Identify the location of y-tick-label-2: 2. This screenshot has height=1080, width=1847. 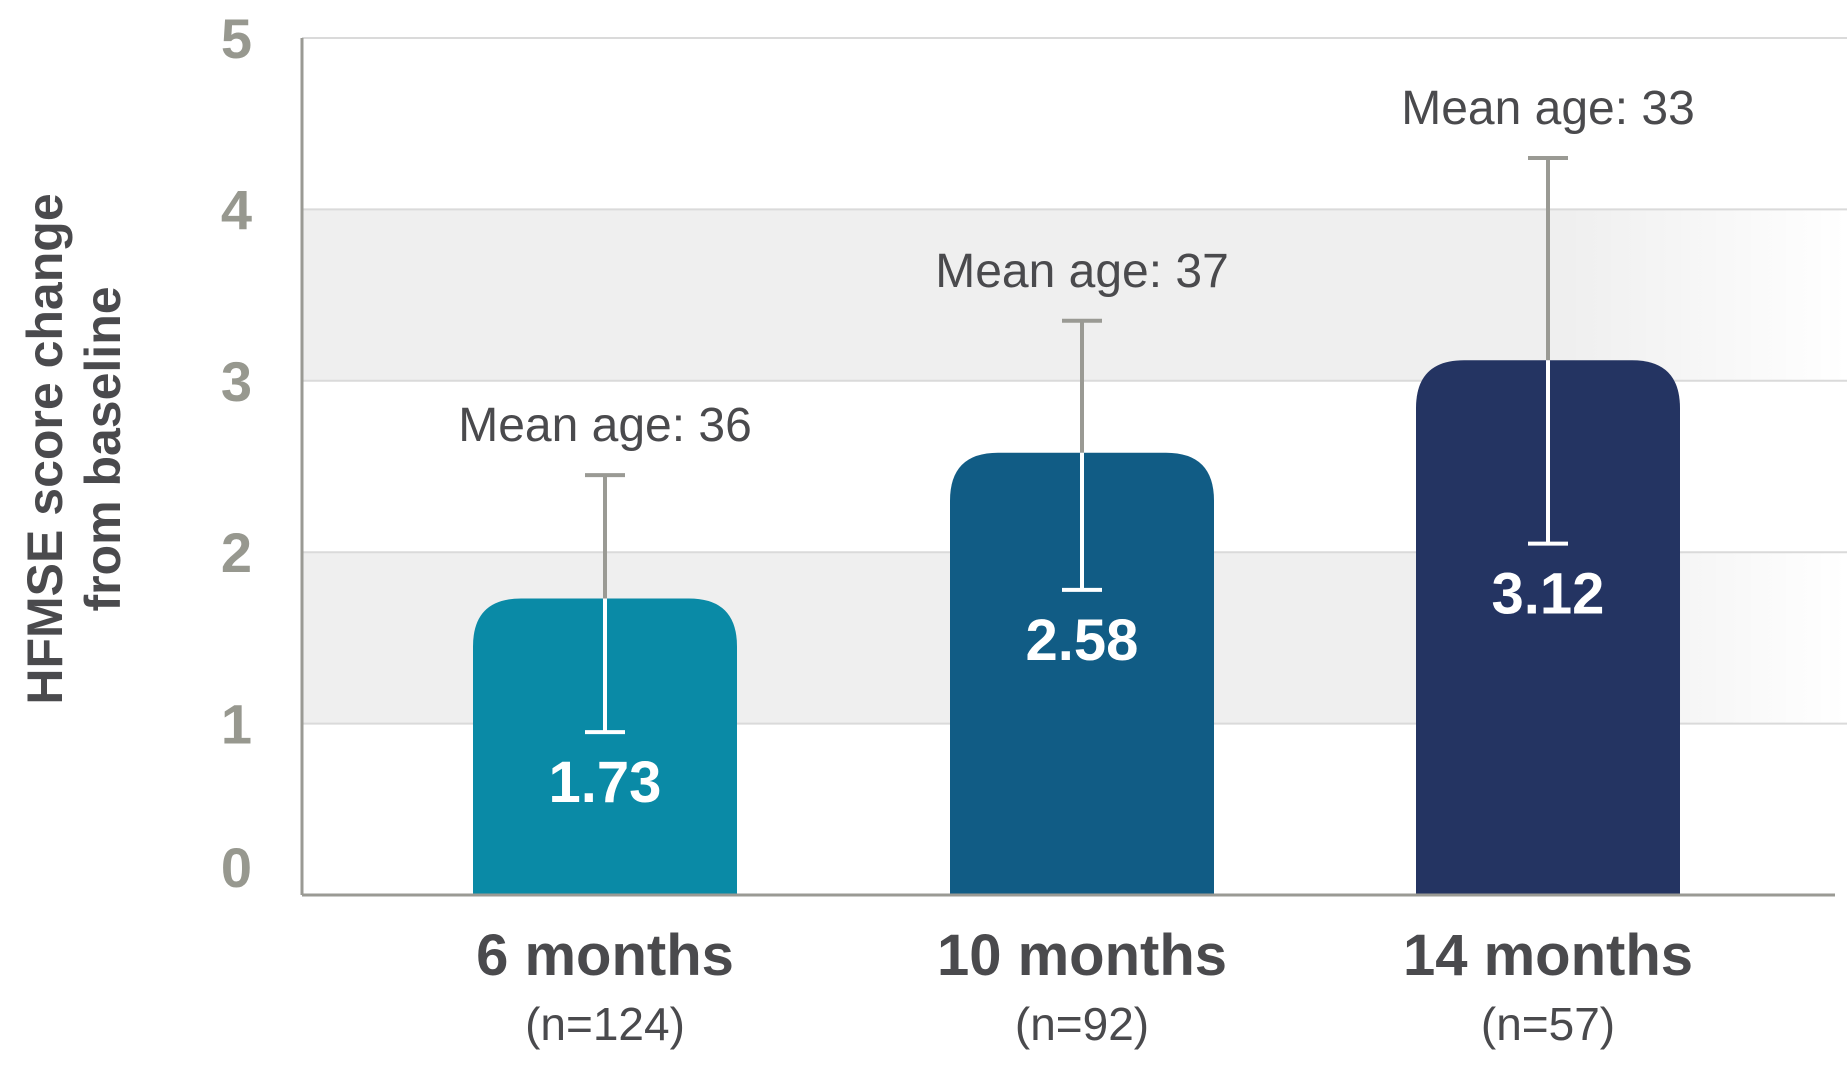
(236, 552).